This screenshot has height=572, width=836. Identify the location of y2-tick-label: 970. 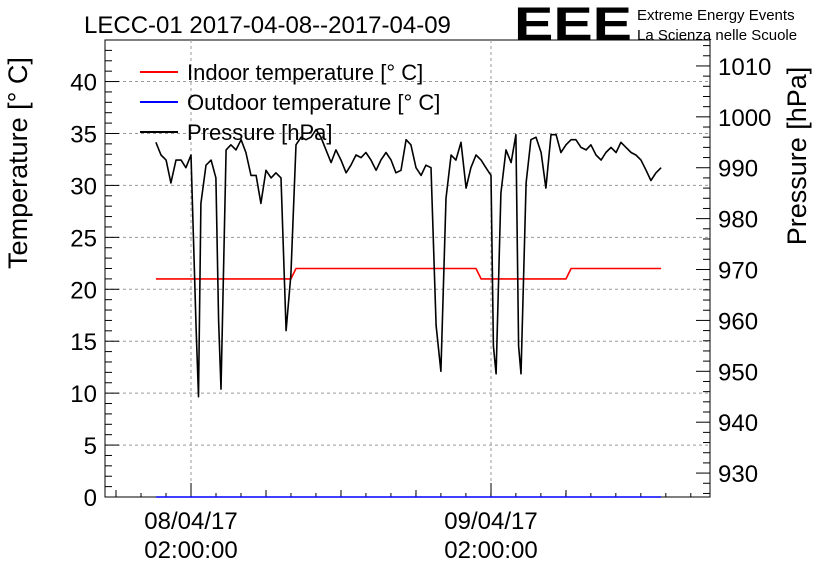
(738, 271).